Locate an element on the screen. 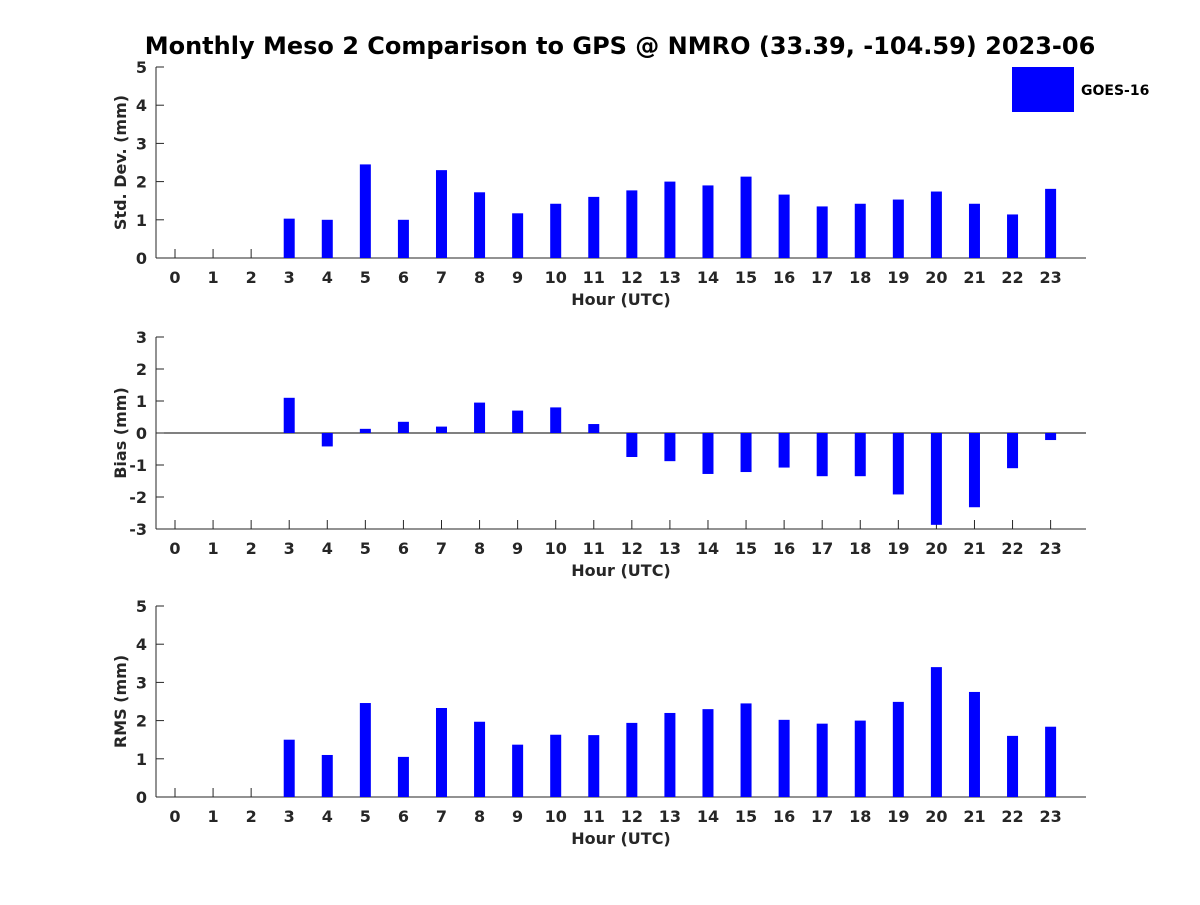 This screenshot has width=1200, height=905. std-dev-x-tick-label: 16 is located at coordinates (784, 277).